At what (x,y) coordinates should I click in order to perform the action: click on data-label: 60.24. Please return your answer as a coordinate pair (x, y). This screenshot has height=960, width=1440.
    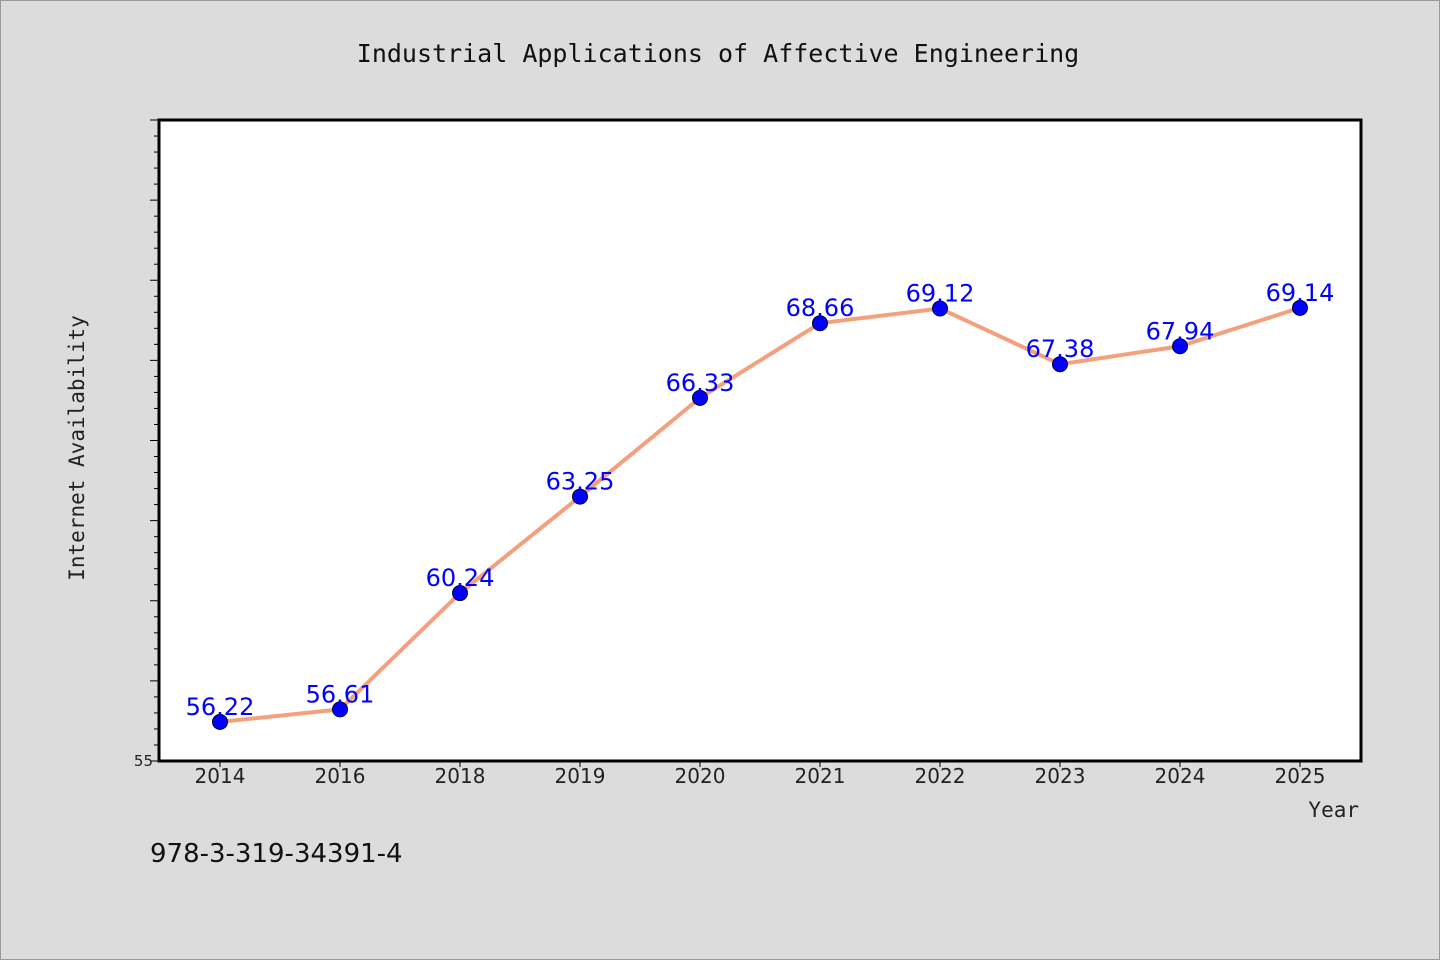
    Looking at the image, I should click on (460, 578).